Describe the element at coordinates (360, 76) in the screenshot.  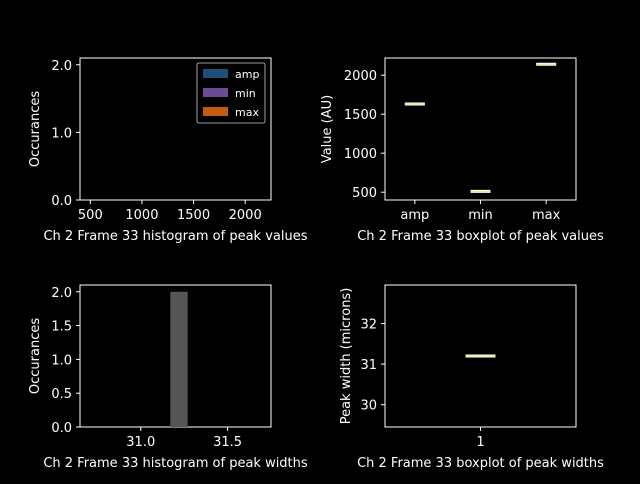
I see `y-tick-label: 2000` at that location.